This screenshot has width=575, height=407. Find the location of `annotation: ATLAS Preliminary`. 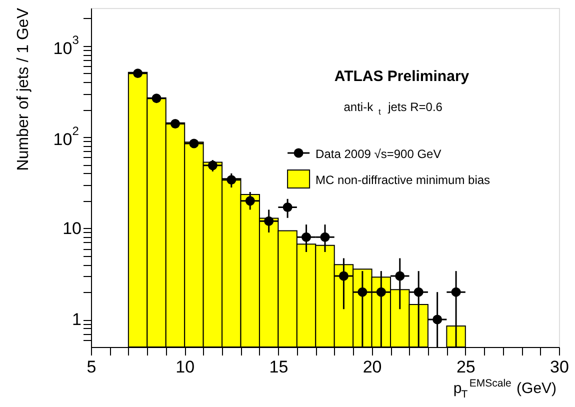

annotation: ATLAS Preliminary is located at coordinates (402, 76).